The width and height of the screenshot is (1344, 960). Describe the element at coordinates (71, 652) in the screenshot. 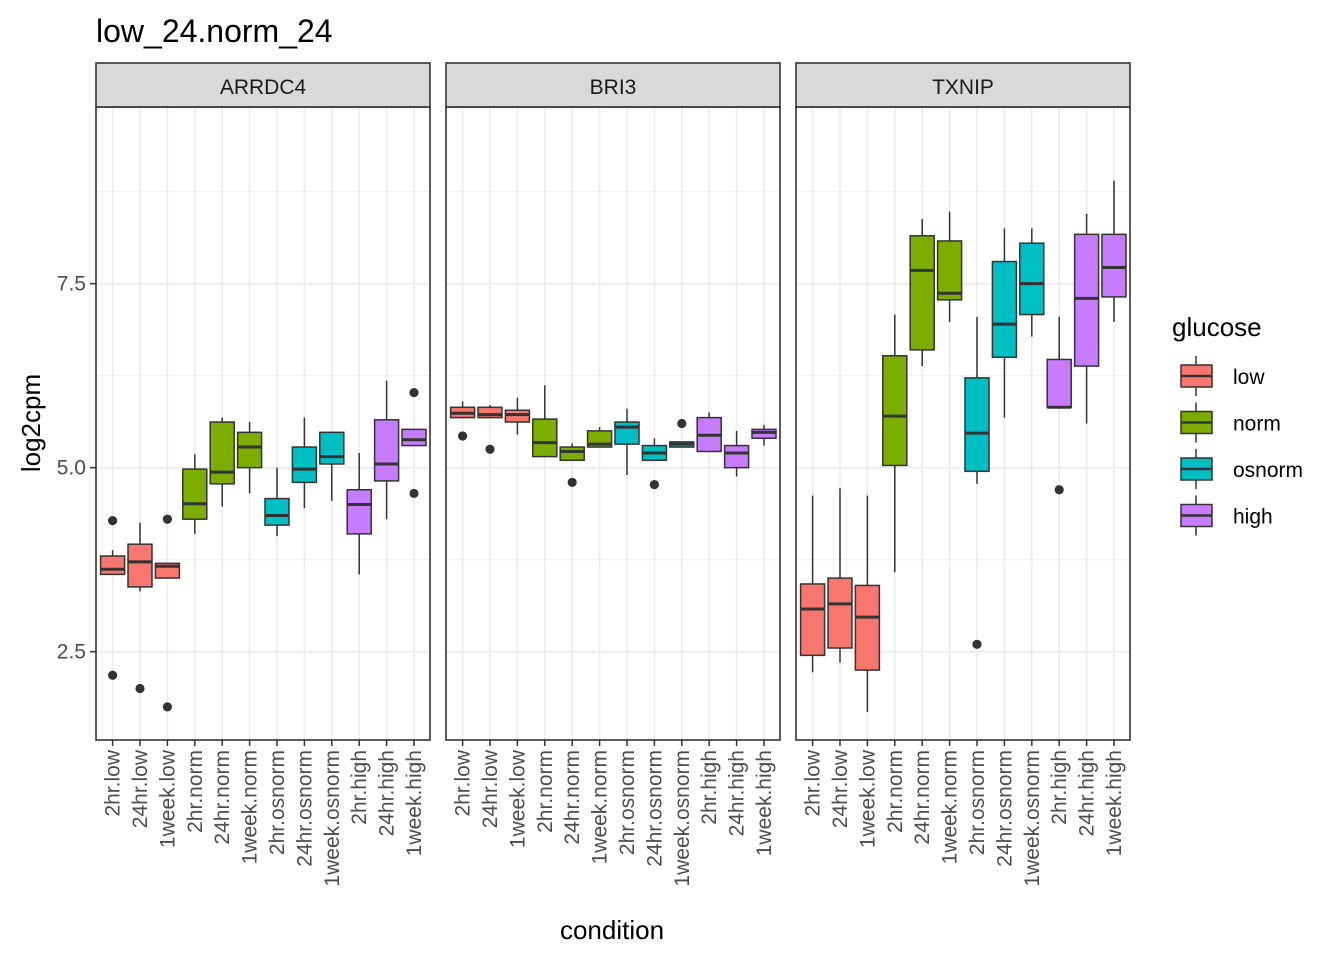

I see `y-tick-label: 2.5` at that location.